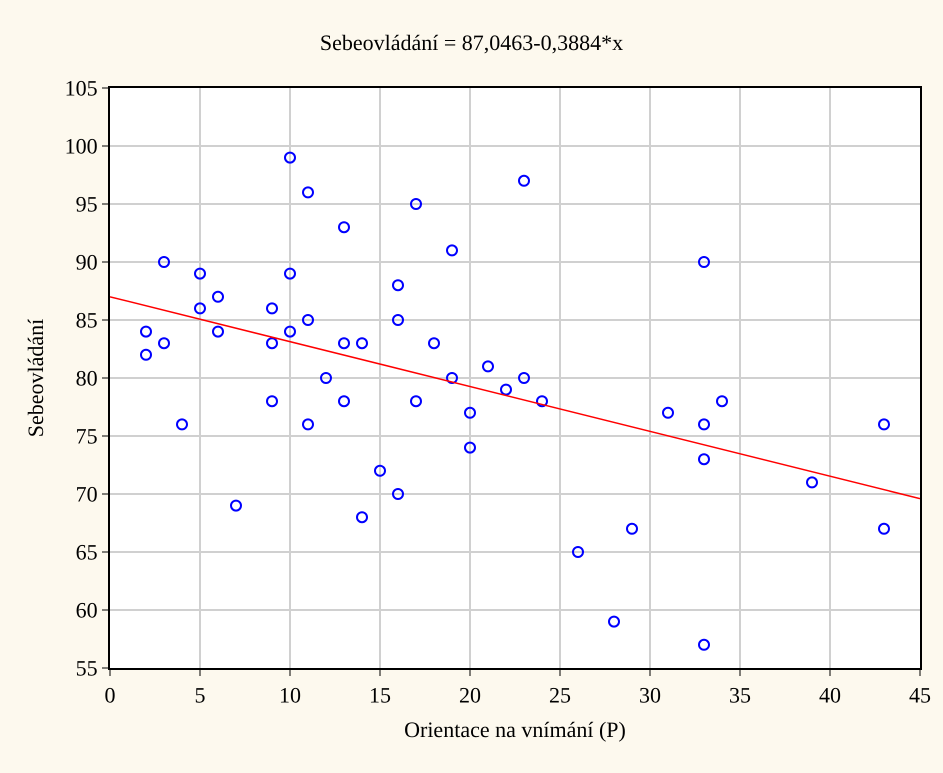 The image size is (943, 773). What do you see at coordinates (81, 88) in the screenshot?
I see `y-tick-label: 105` at bounding box center [81, 88].